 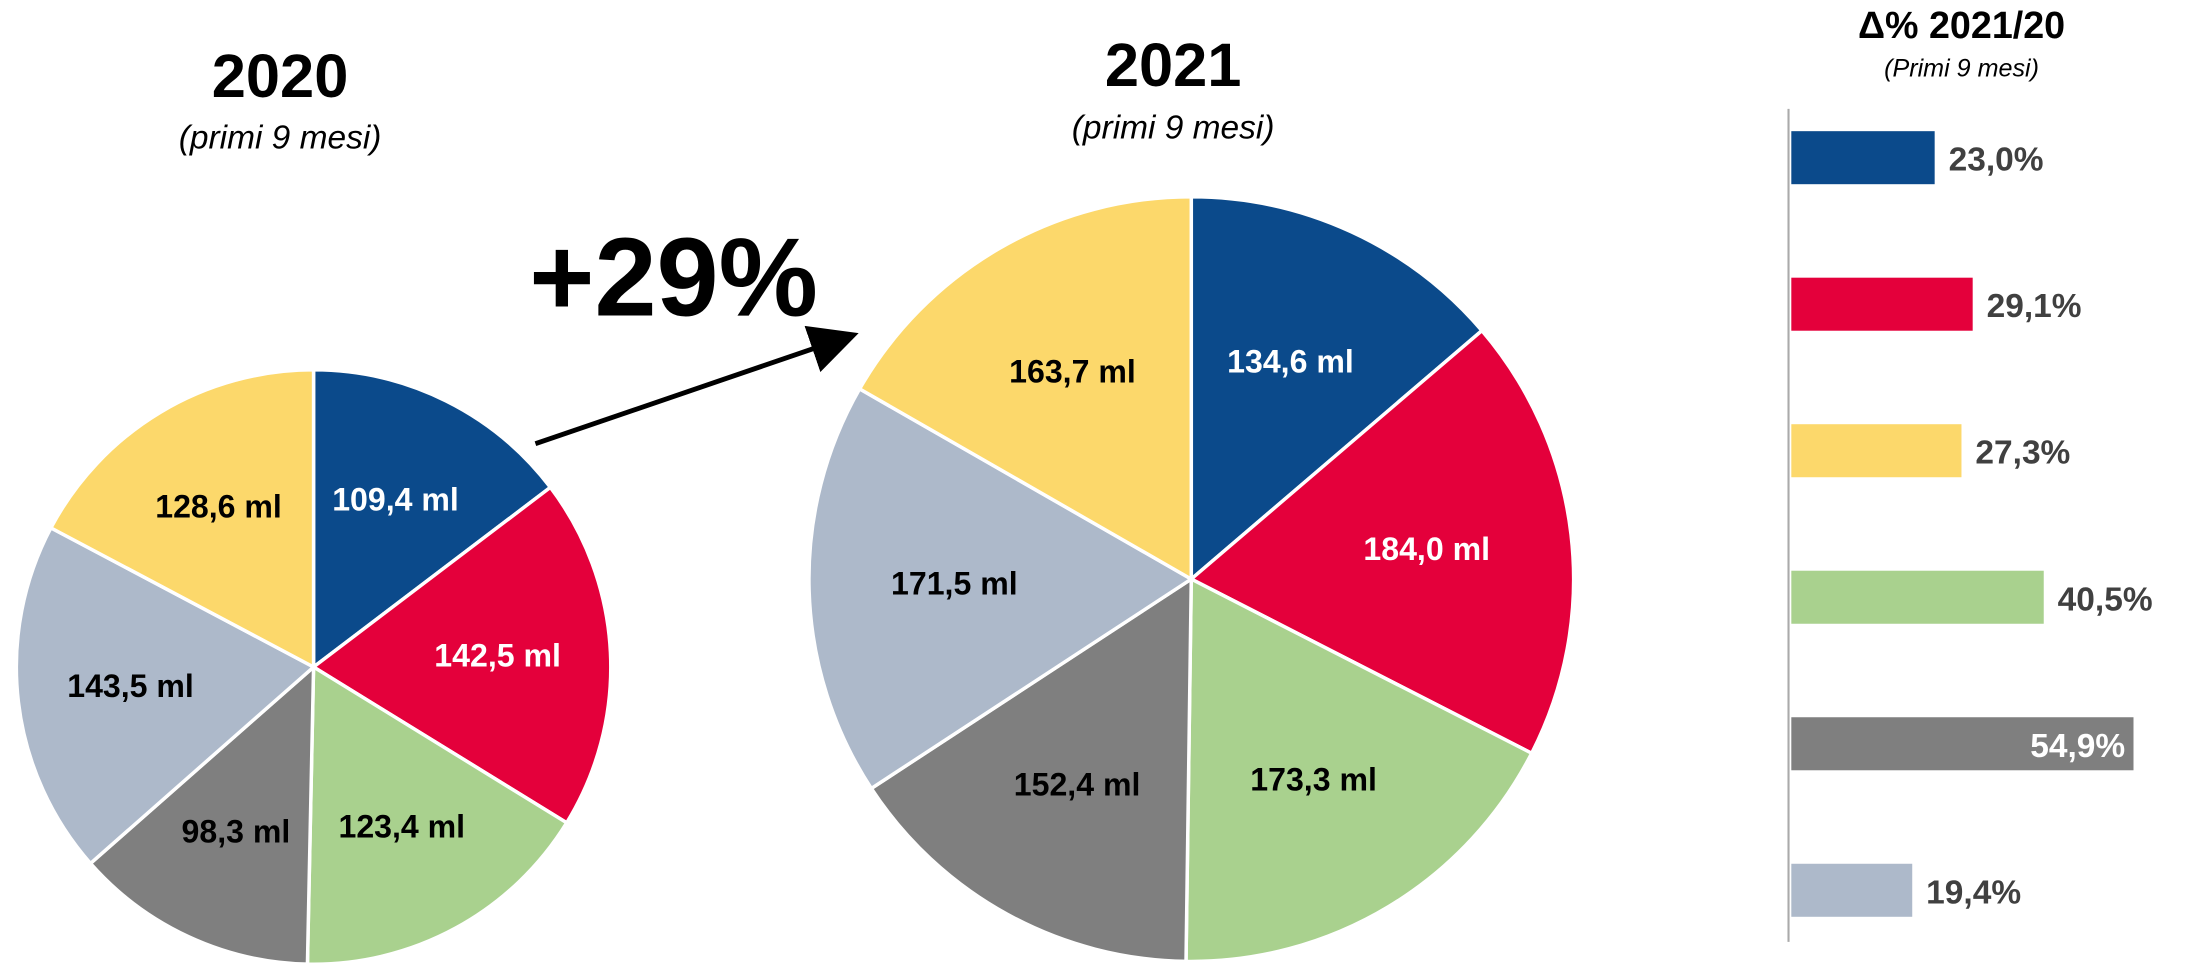 I want to click on bar-label: 23,0%, so click(x=1996, y=160).